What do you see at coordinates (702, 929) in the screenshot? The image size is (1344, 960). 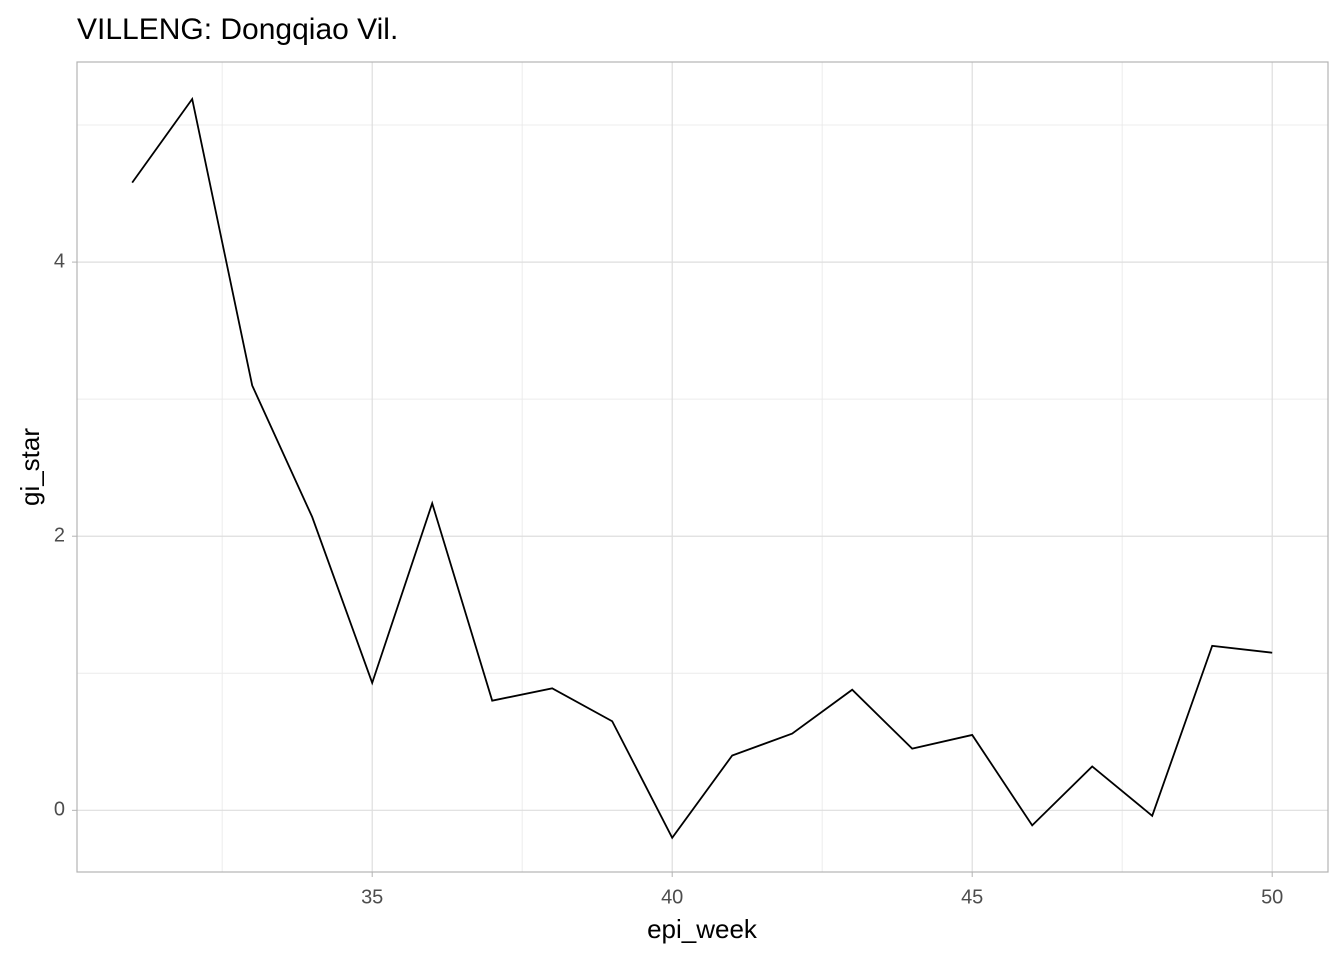 I see `x-axis-label: epi_week` at bounding box center [702, 929].